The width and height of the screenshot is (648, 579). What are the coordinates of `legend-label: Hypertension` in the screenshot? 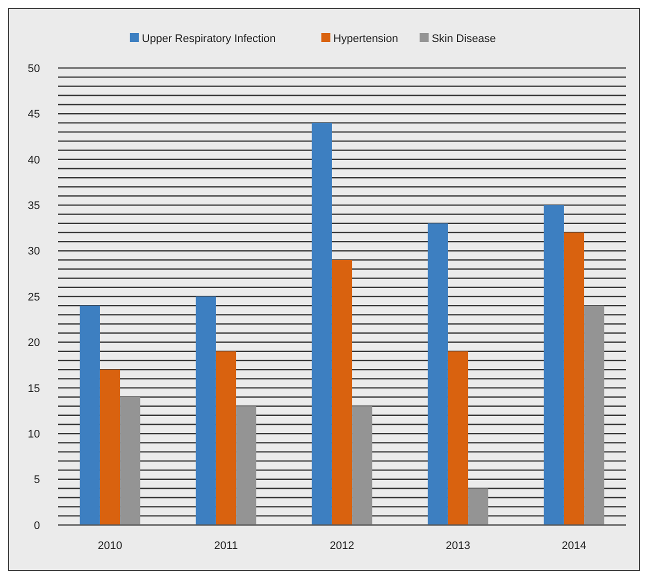 It's located at (365, 38).